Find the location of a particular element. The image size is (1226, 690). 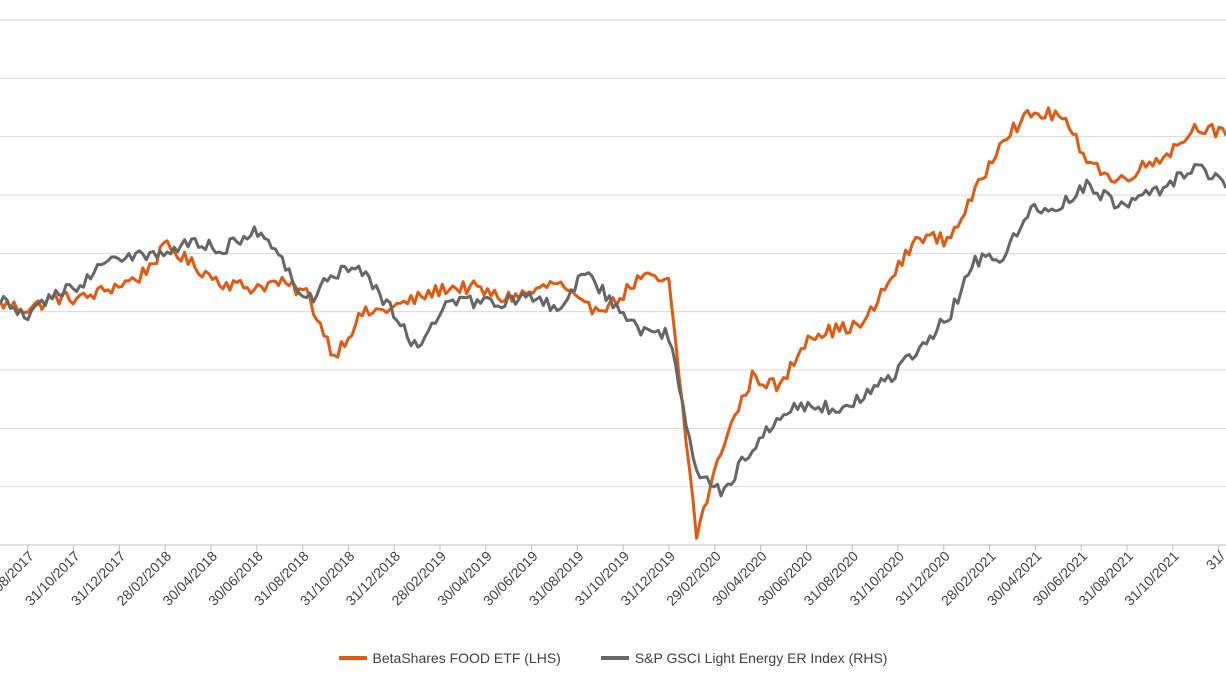

legend-label-food-etf: BetaShares FOOD ETF (LHS) is located at coordinates (466, 658).